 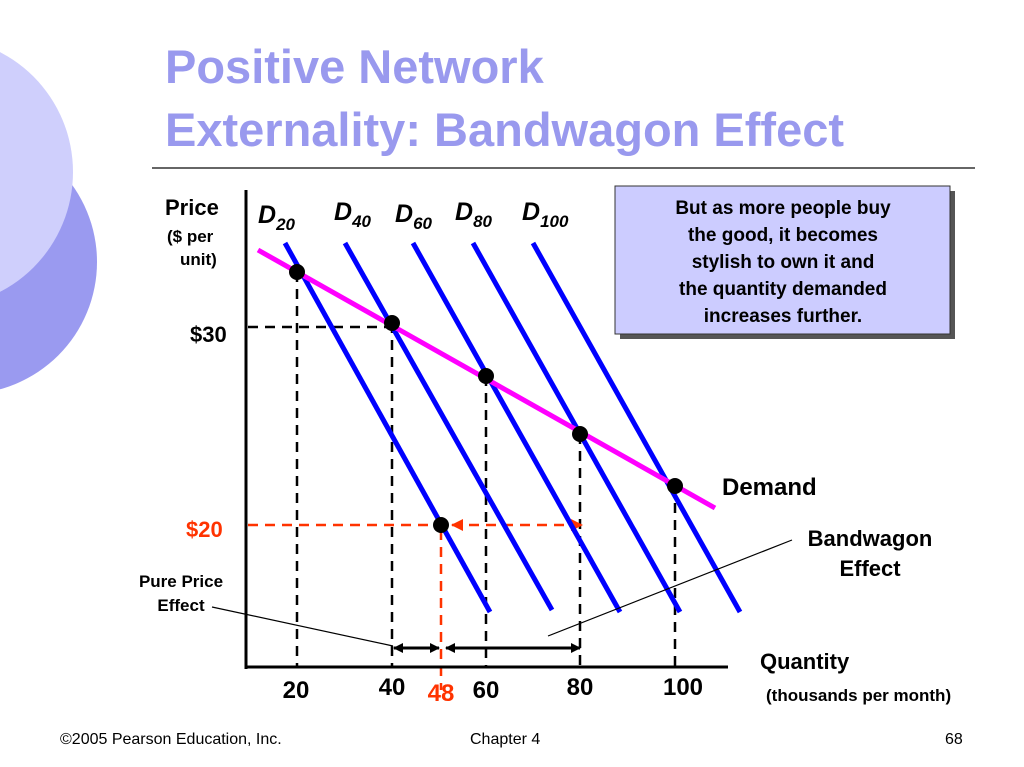 What do you see at coordinates (545, 214) in the screenshot?
I see `label-d100: D100` at bounding box center [545, 214].